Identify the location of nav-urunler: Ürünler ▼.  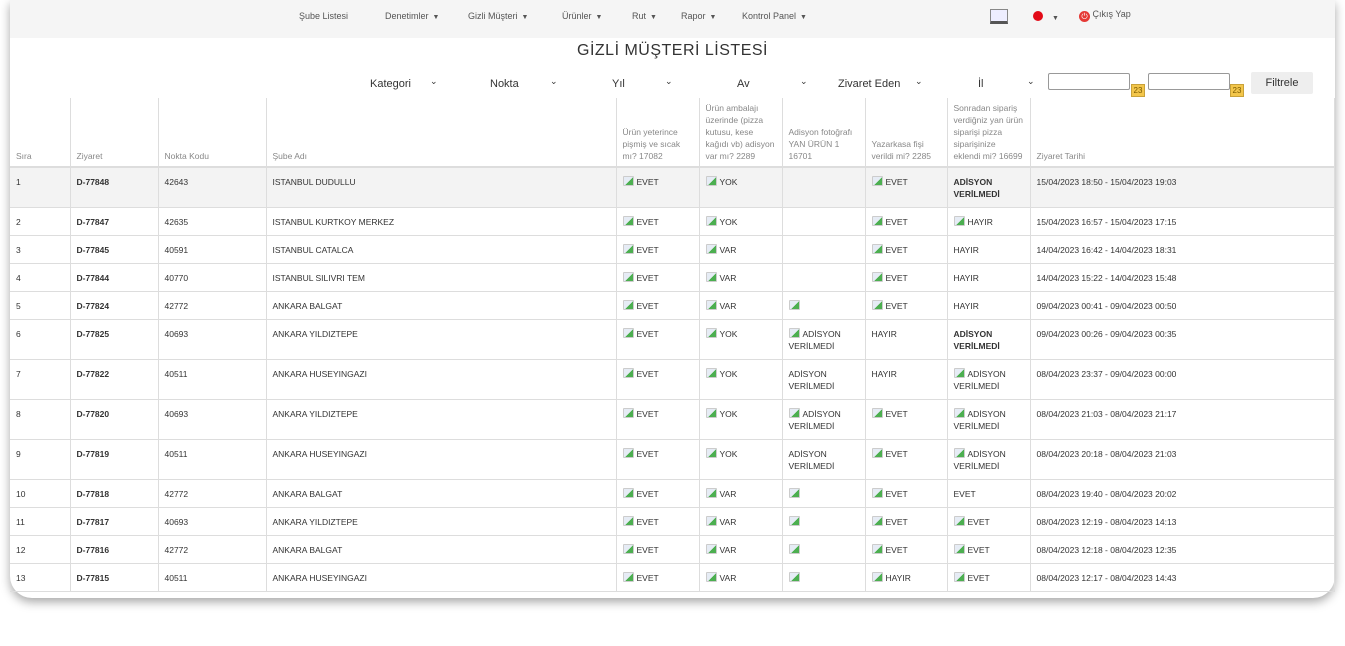
(582, 16).